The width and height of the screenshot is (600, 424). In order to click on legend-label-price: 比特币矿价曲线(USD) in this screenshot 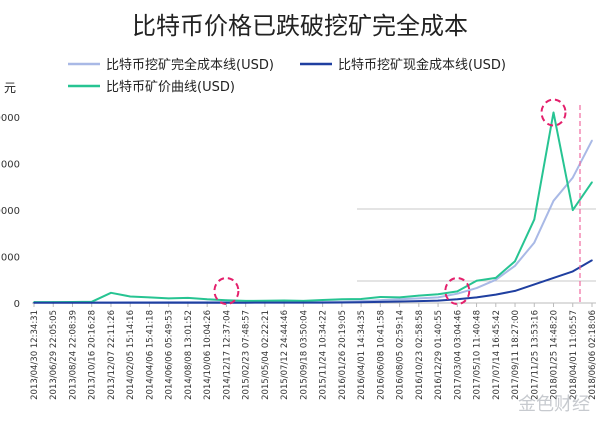, I will do `click(170, 87)`.